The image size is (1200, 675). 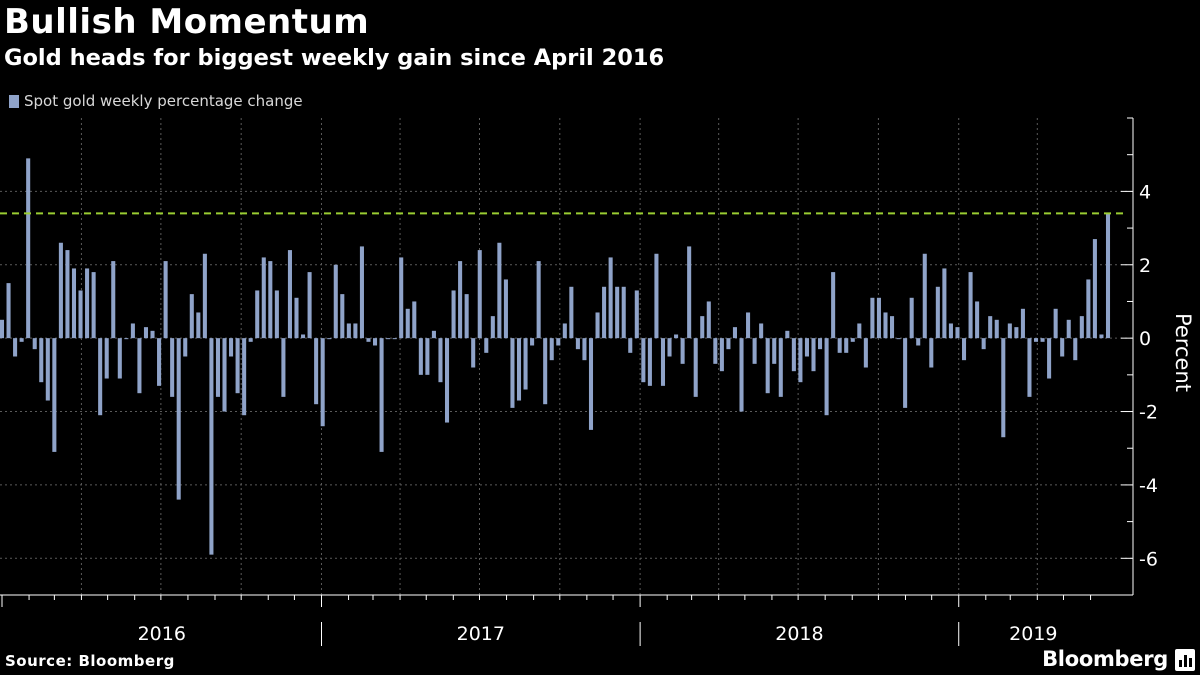 I want to click on x-year-label: 2019, so click(x=1033, y=634).